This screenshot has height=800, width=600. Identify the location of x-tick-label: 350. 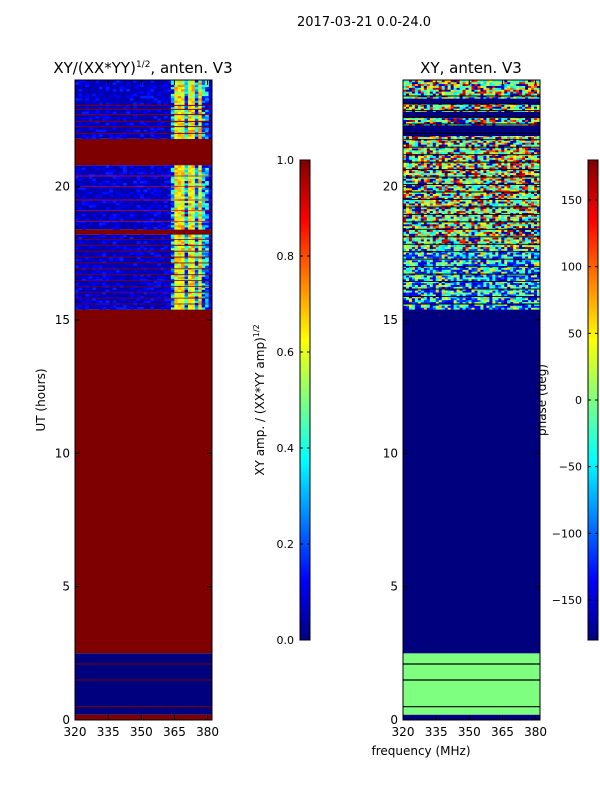
(141, 732).